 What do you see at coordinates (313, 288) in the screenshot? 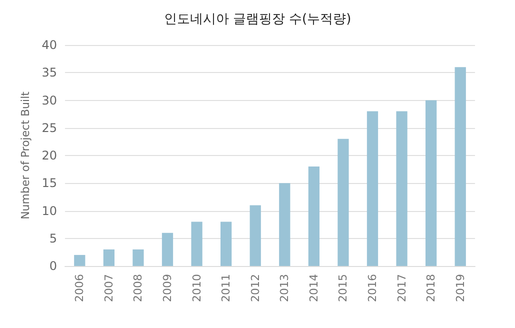
I see `x-tick-label: 2014` at bounding box center [313, 288].